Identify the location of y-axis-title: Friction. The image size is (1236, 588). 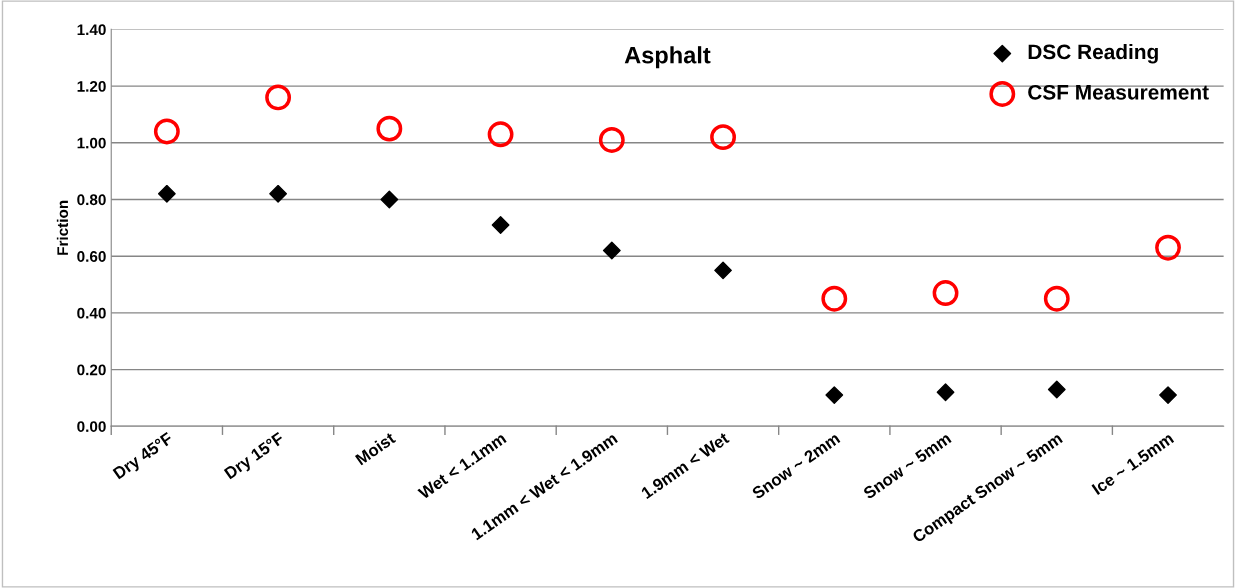
(62, 227).